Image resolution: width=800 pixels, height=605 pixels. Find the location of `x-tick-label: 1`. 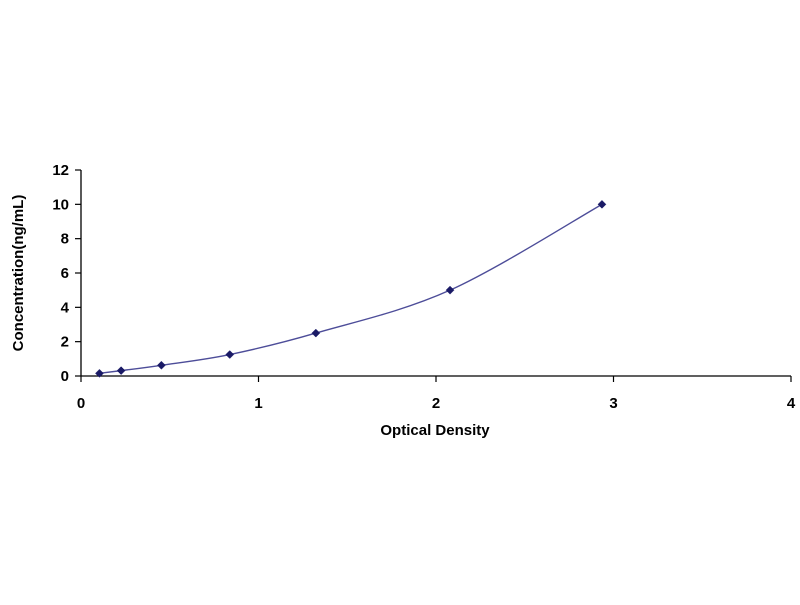

x-tick-label: 1 is located at coordinates (258, 403).